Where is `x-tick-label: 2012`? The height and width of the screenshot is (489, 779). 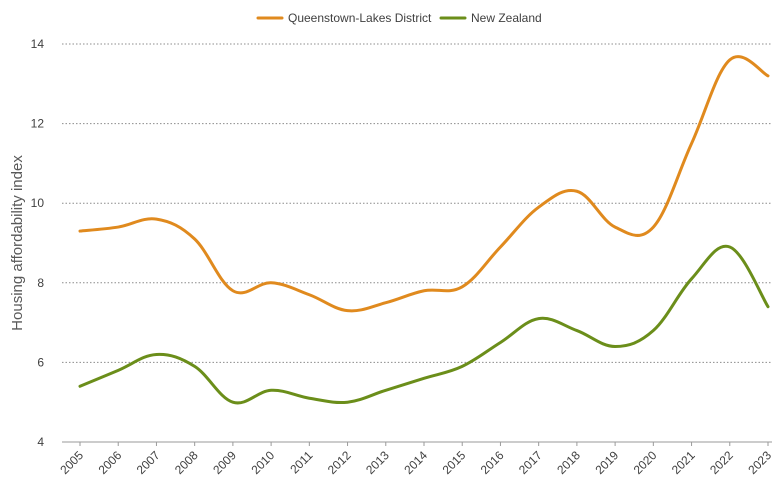
x-tick-label: 2012 is located at coordinates (339, 462).